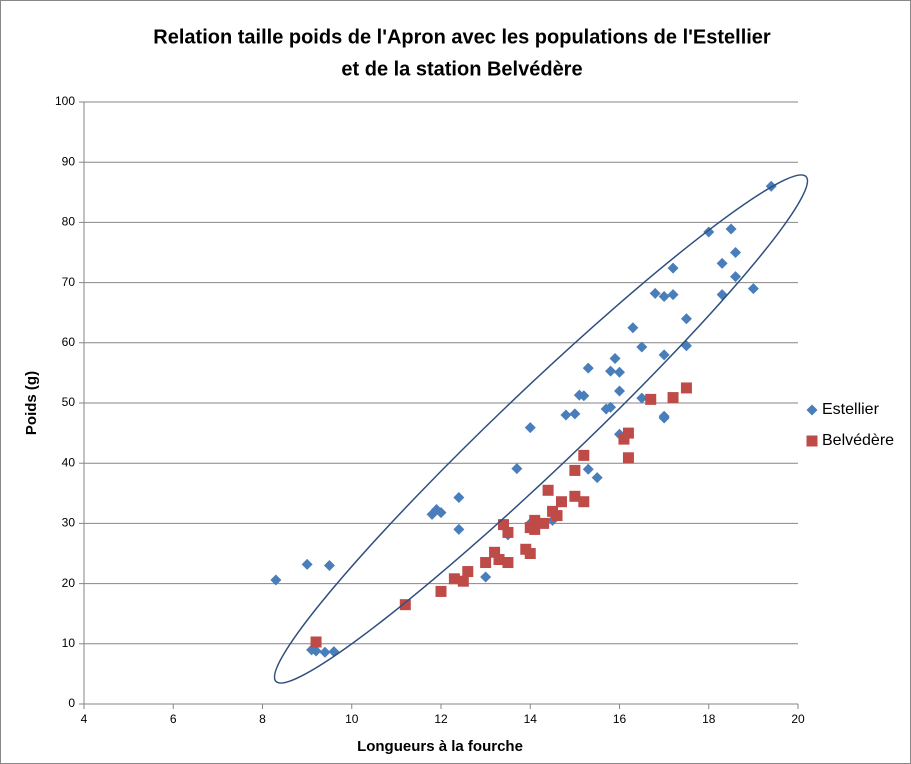 This screenshot has height=764, width=911. Describe the element at coordinates (69, 402) in the screenshot. I see `y-tick-label: 50` at that location.